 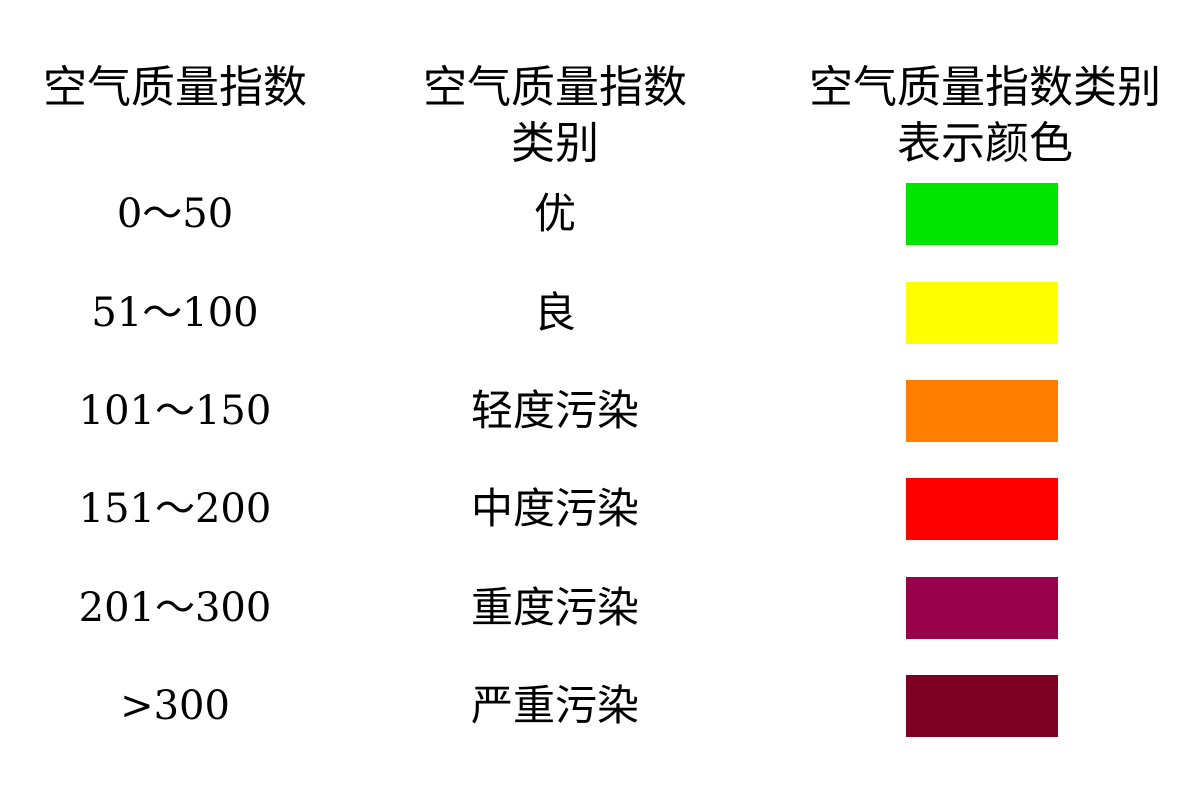 What do you see at coordinates (600, 313) in the screenshot?
I see `table-row: 51～100 良` at bounding box center [600, 313].